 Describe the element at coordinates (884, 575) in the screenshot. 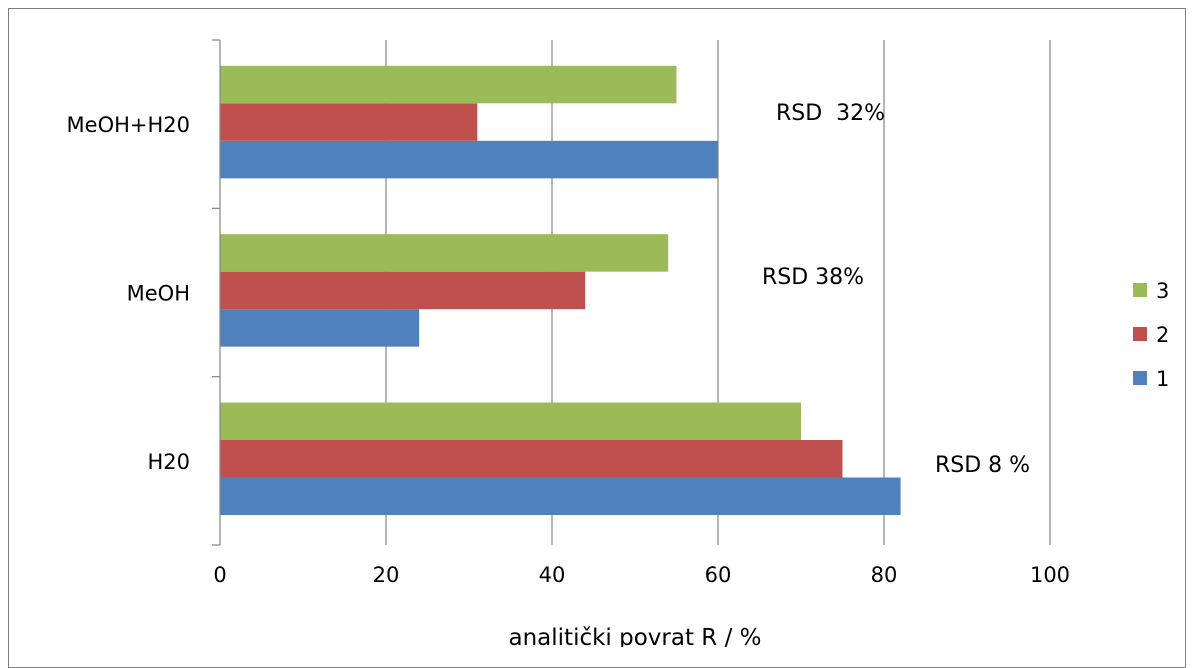

I see `x-tick-label: 80` at that location.